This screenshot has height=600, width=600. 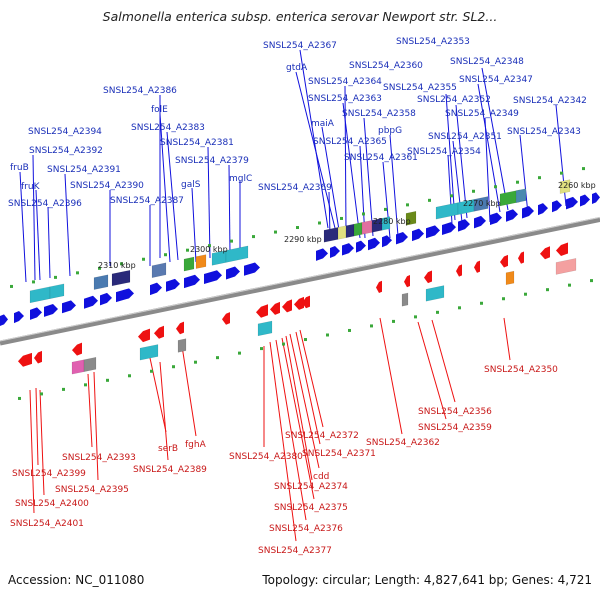 I want to click on gene-label: SNSL254_A2349, so click(x=482, y=114).